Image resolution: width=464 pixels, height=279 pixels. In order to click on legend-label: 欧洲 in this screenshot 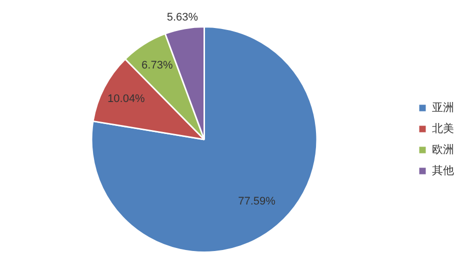, I will do `click(443, 149)`.